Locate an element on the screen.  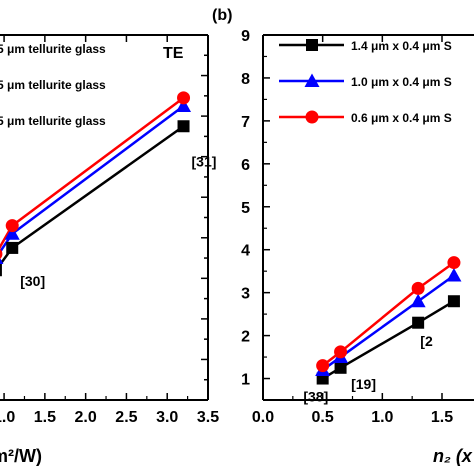
panel-b-x-axis-label: n₂ (x is located at coordinates (453, 456).